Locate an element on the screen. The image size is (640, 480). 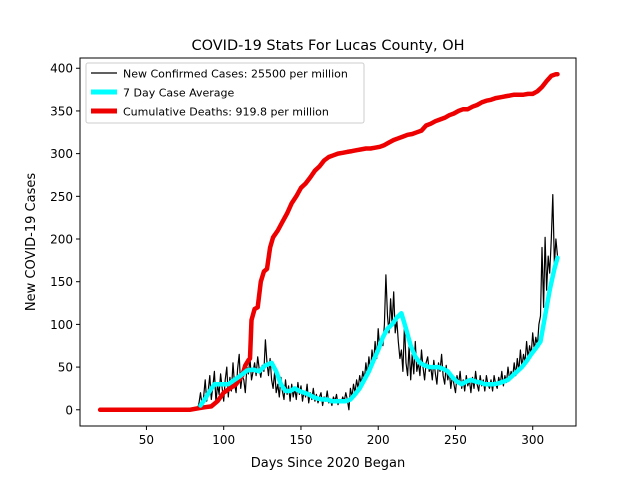
y-tick-label-4: 200 is located at coordinates (61, 240).